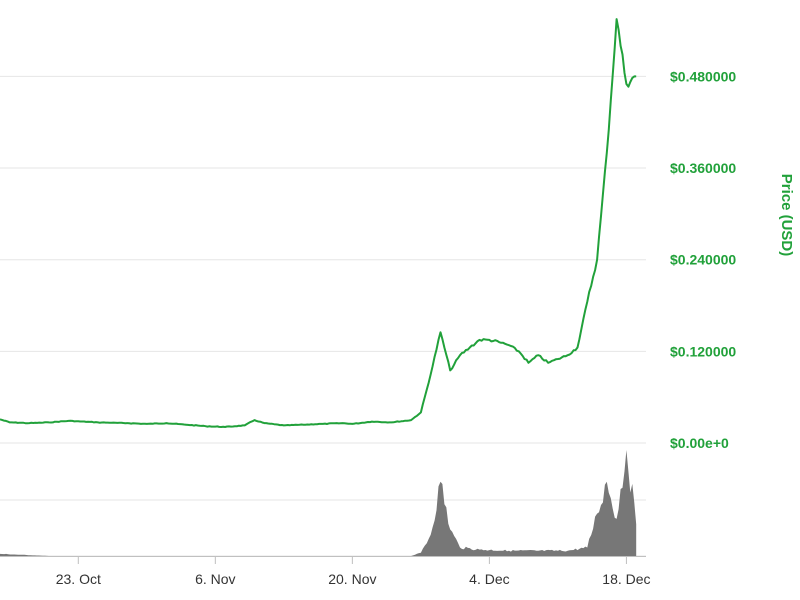  What do you see at coordinates (703, 351) in the screenshot?
I see `y-tick-label: $0.120000` at bounding box center [703, 351].